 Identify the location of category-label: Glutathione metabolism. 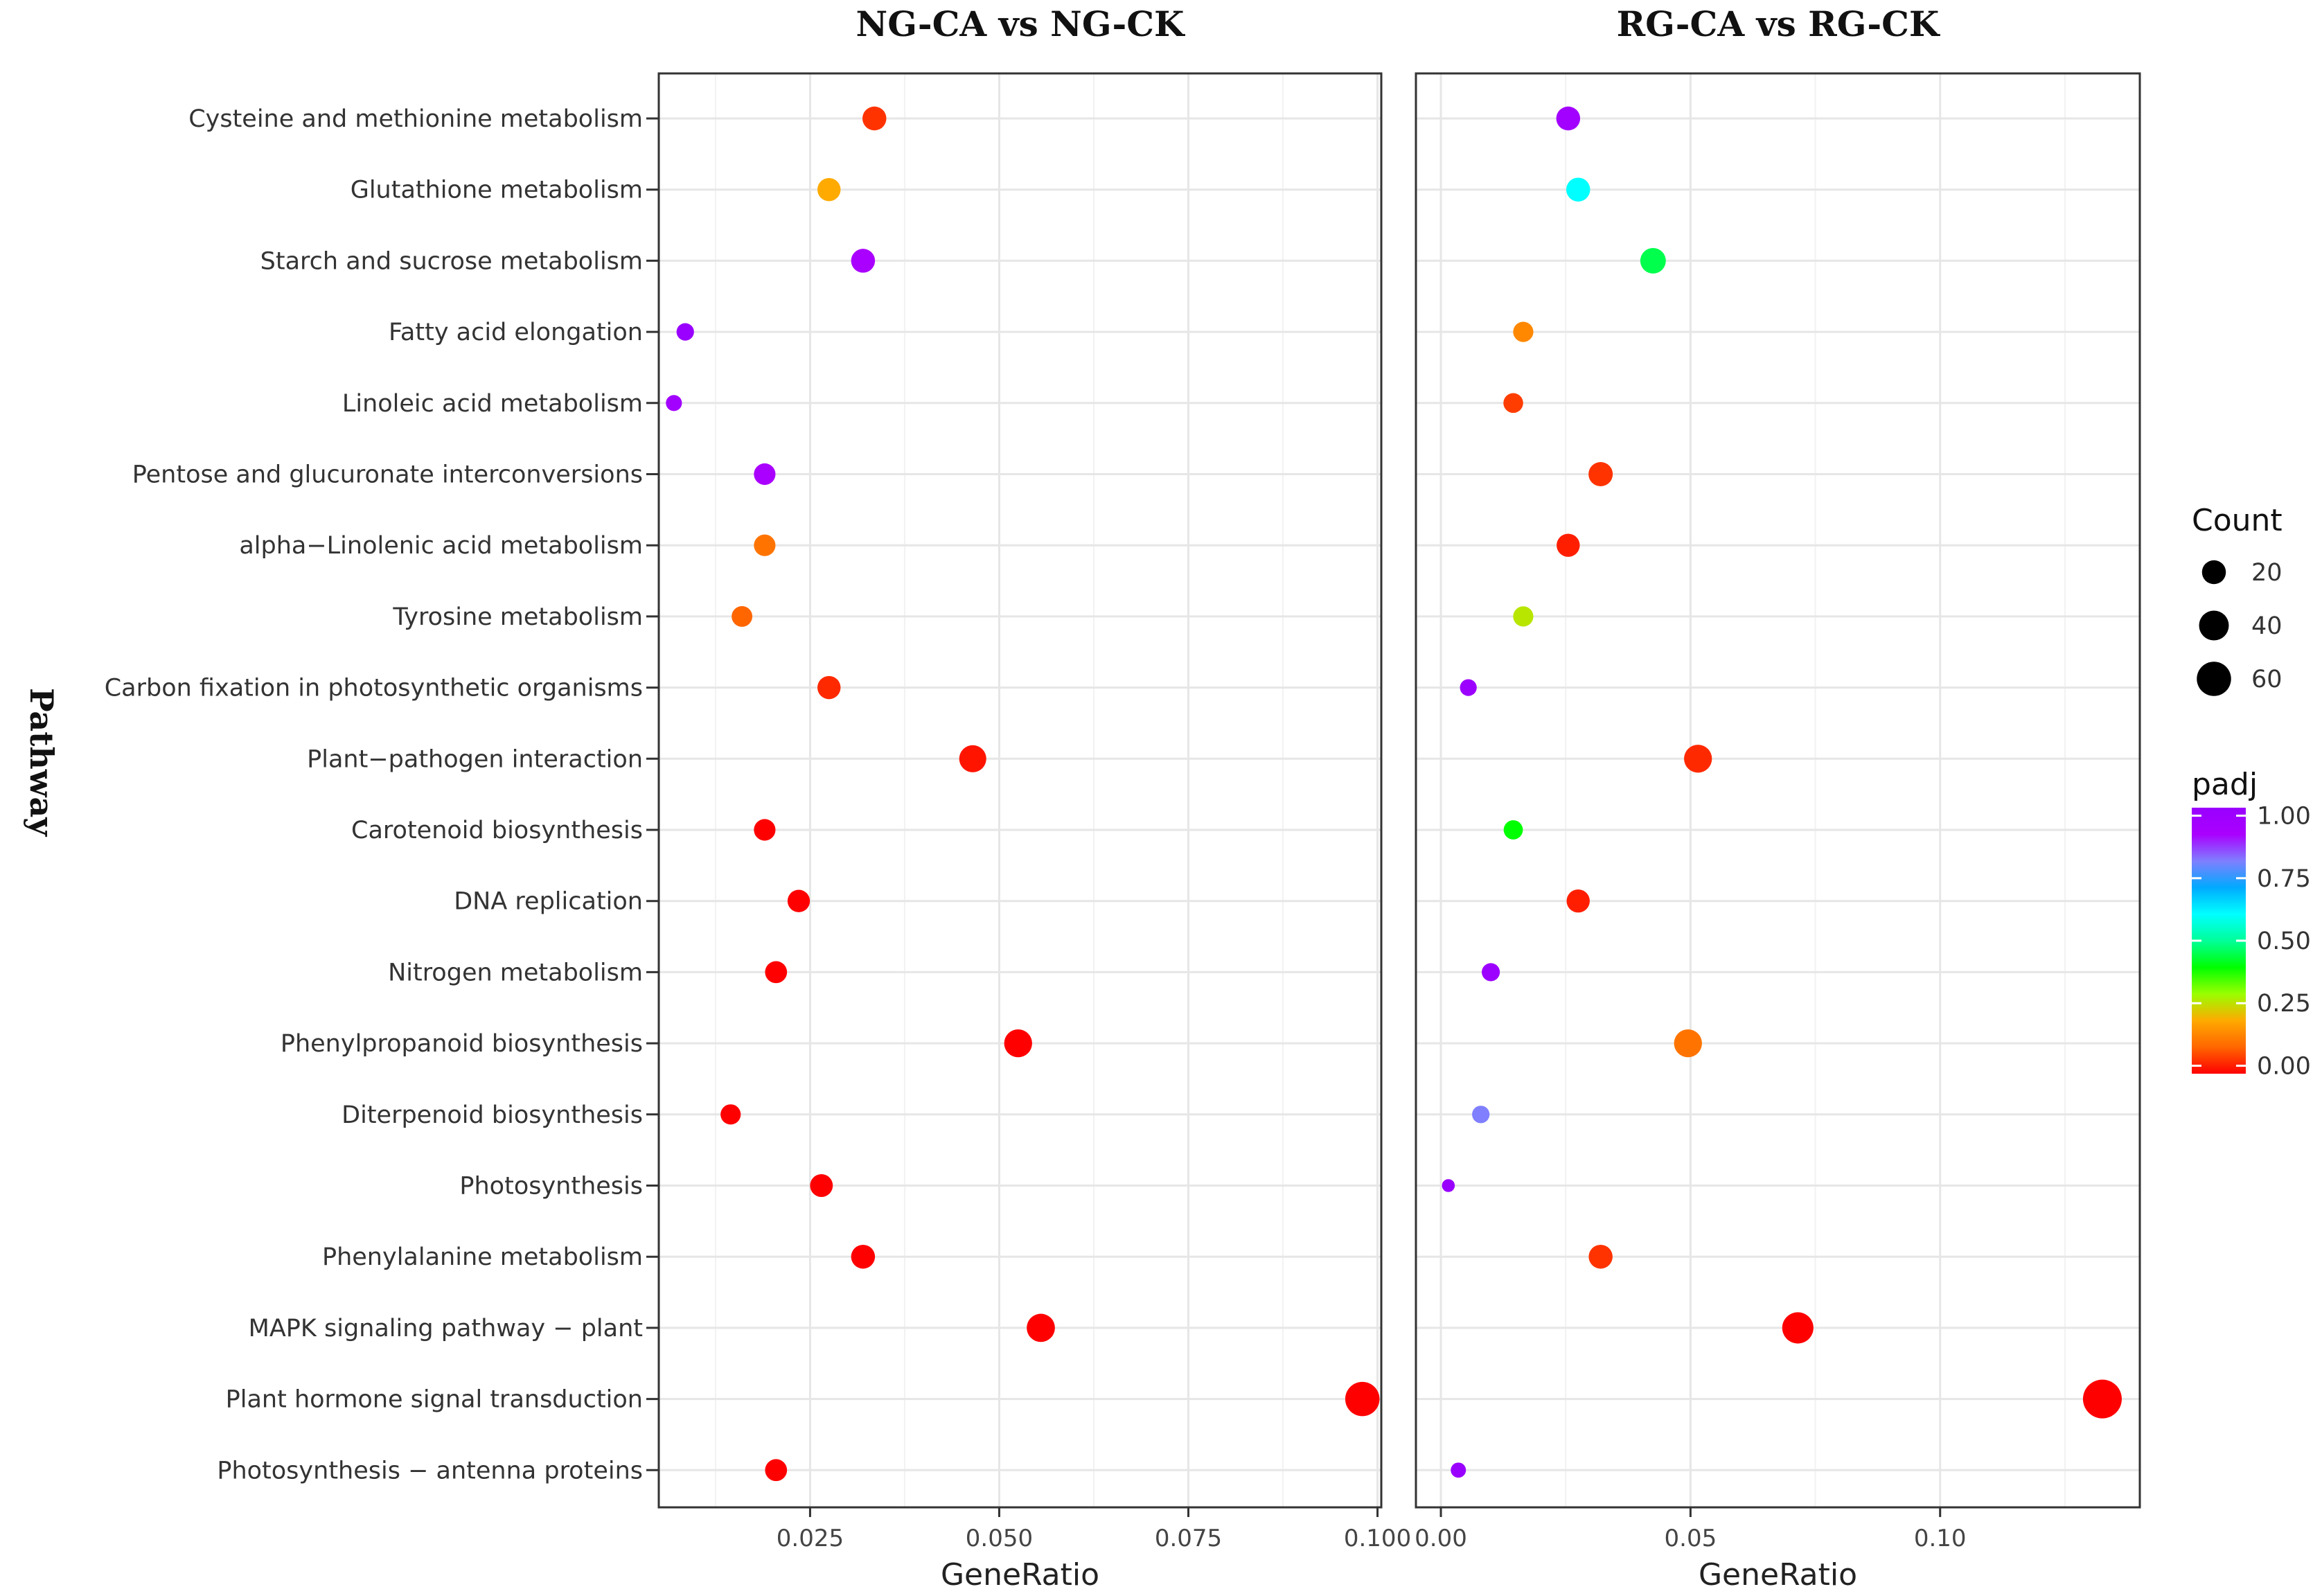
(497, 190).